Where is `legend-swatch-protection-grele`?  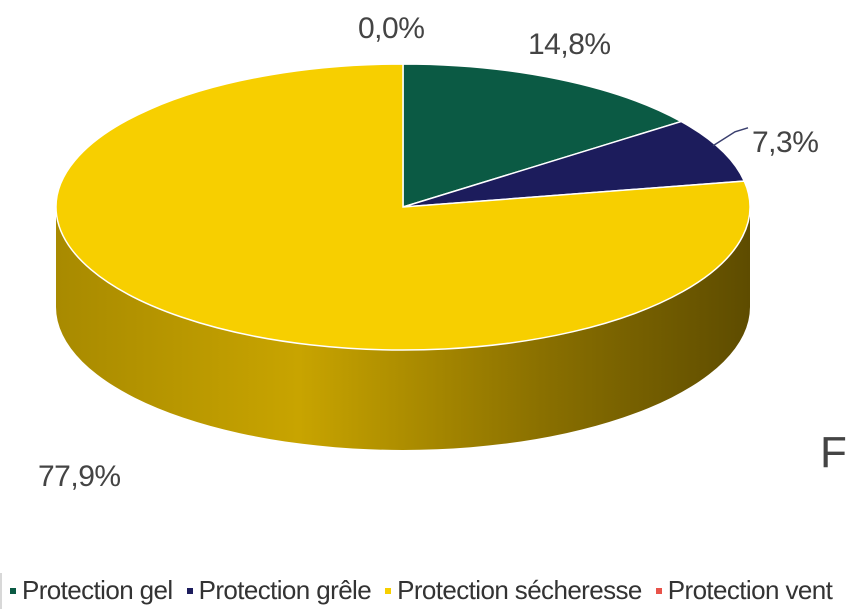 legend-swatch-protection-grele is located at coordinates (189, 590).